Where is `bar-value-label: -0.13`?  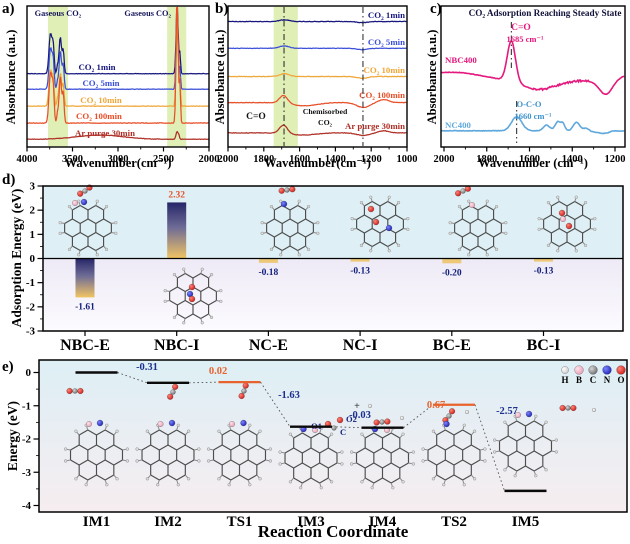 bar-value-label: -0.13 is located at coordinates (544, 272).